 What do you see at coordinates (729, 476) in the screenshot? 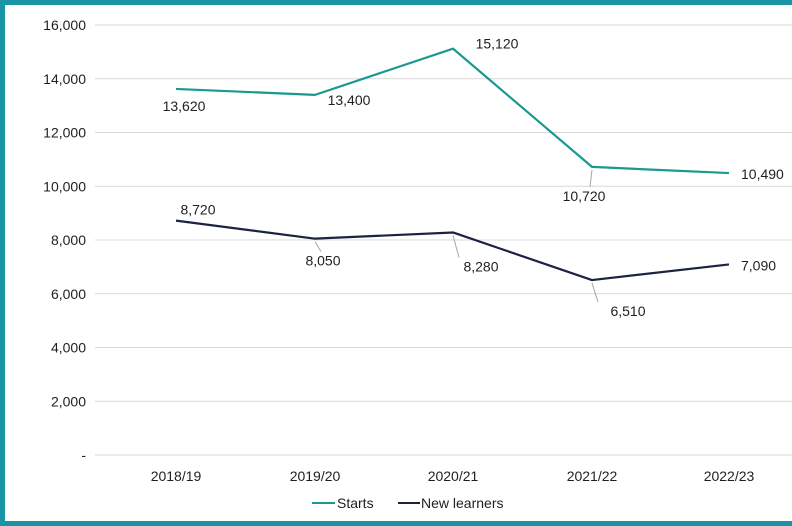
I see `x-tick-label: 2022/23` at bounding box center [729, 476].